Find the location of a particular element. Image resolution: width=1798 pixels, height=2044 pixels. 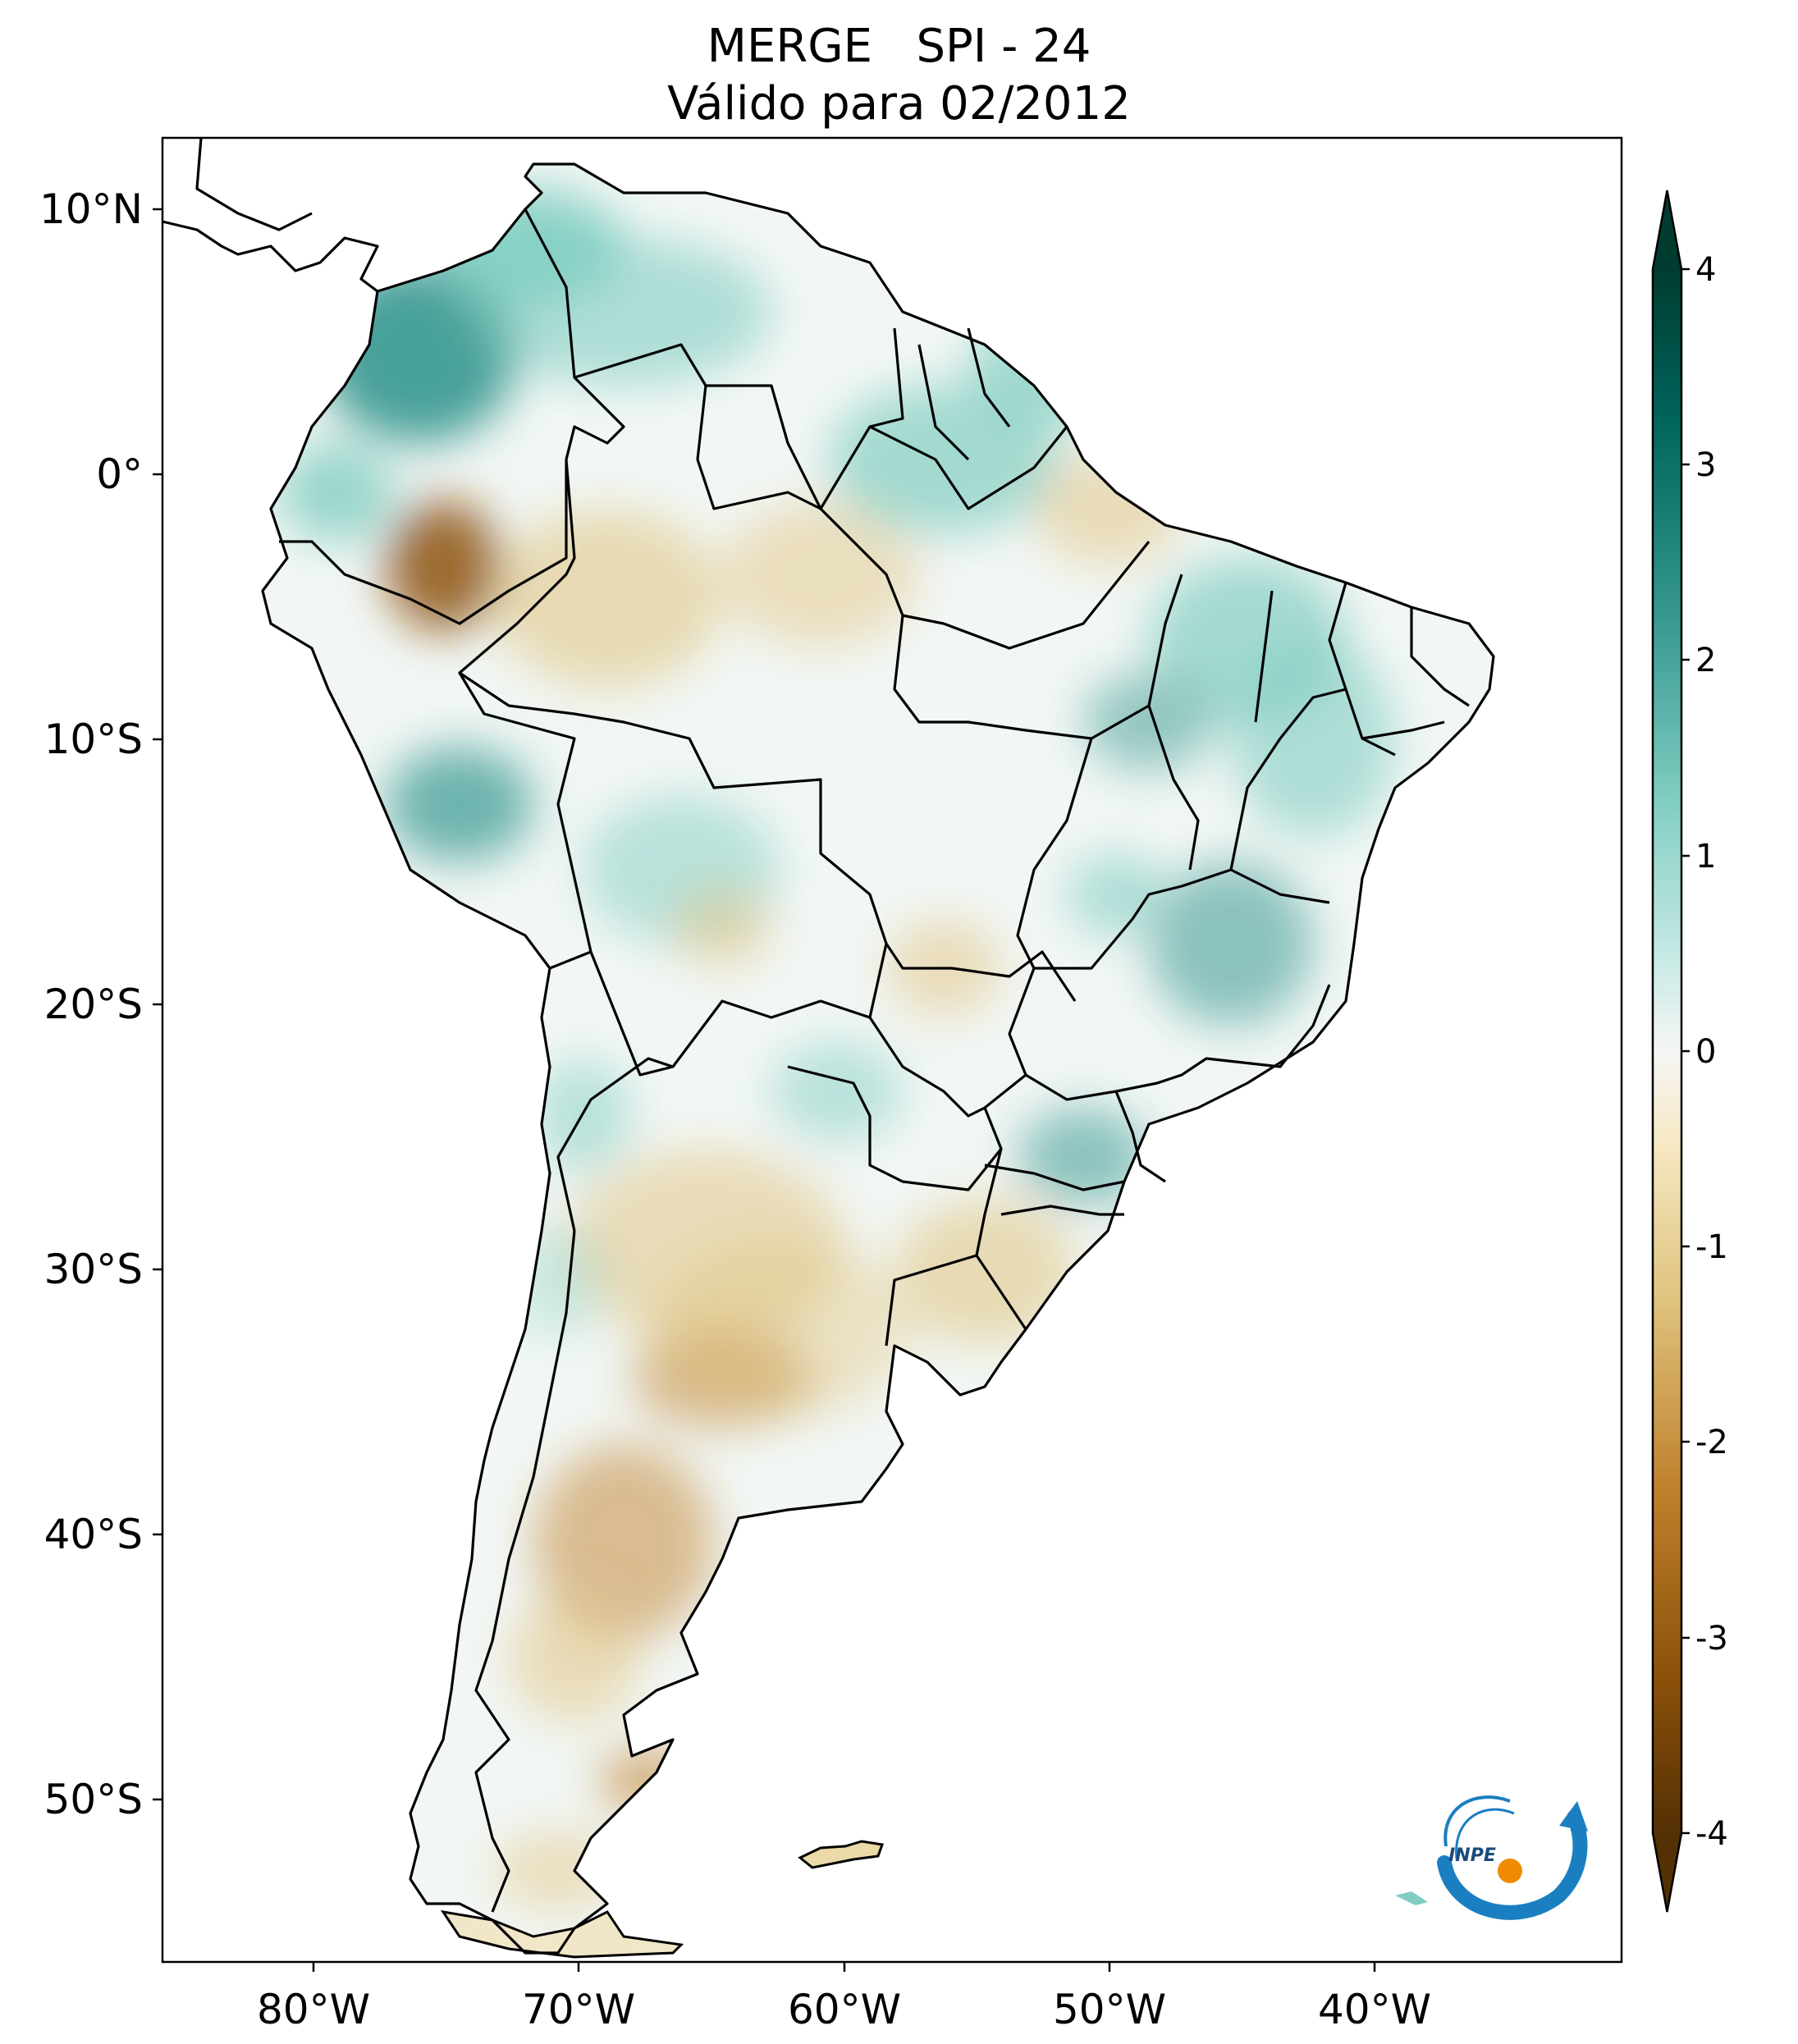

colorbar-label: 3 is located at coordinates (1705, 465).